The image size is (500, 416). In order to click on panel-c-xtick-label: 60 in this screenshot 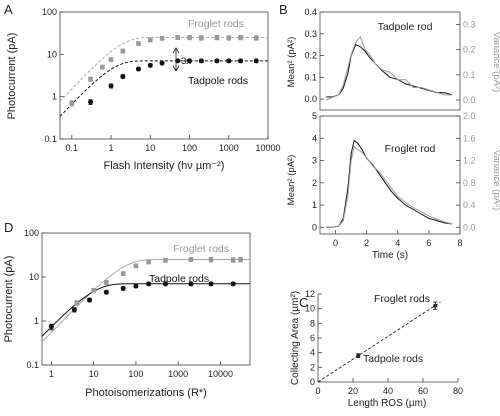, I will do `click(423, 391)`.